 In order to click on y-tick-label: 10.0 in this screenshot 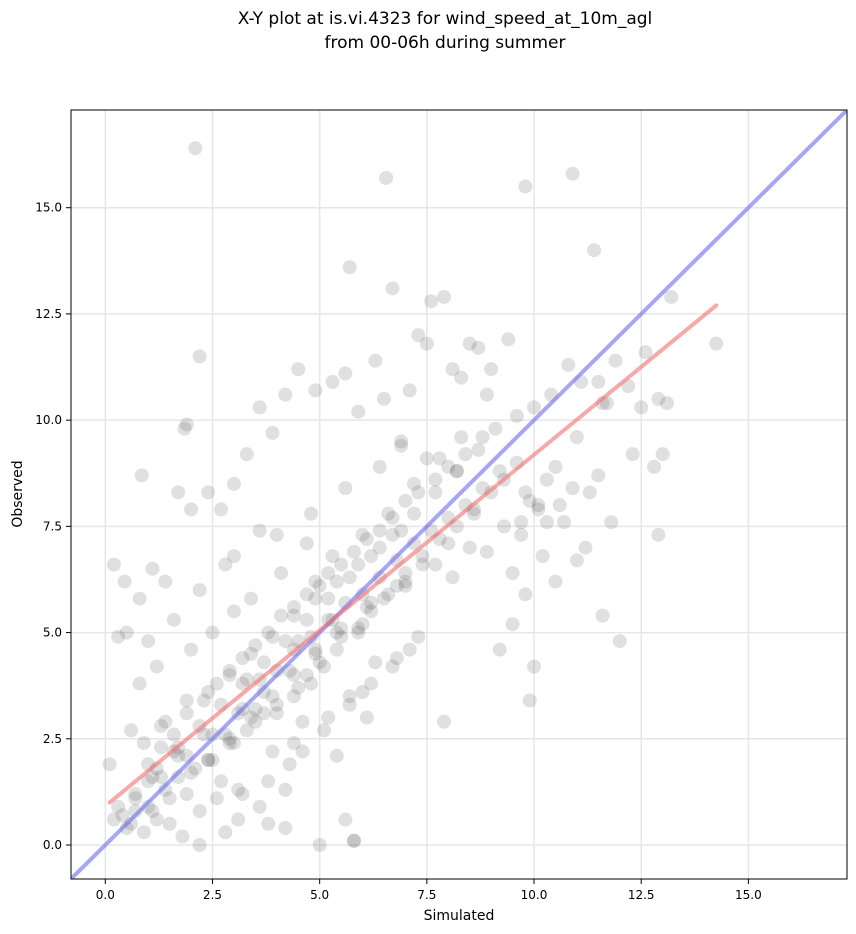, I will do `click(48, 420)`.